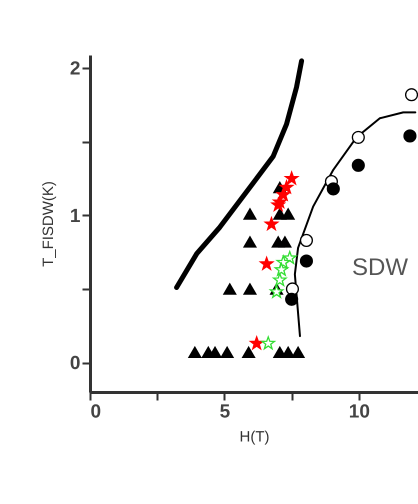 This screenshot has width=418, height=504. Describe the element at coordinates (75, 363) in the screenshot. I see `y-tick-label: 0` at that location.